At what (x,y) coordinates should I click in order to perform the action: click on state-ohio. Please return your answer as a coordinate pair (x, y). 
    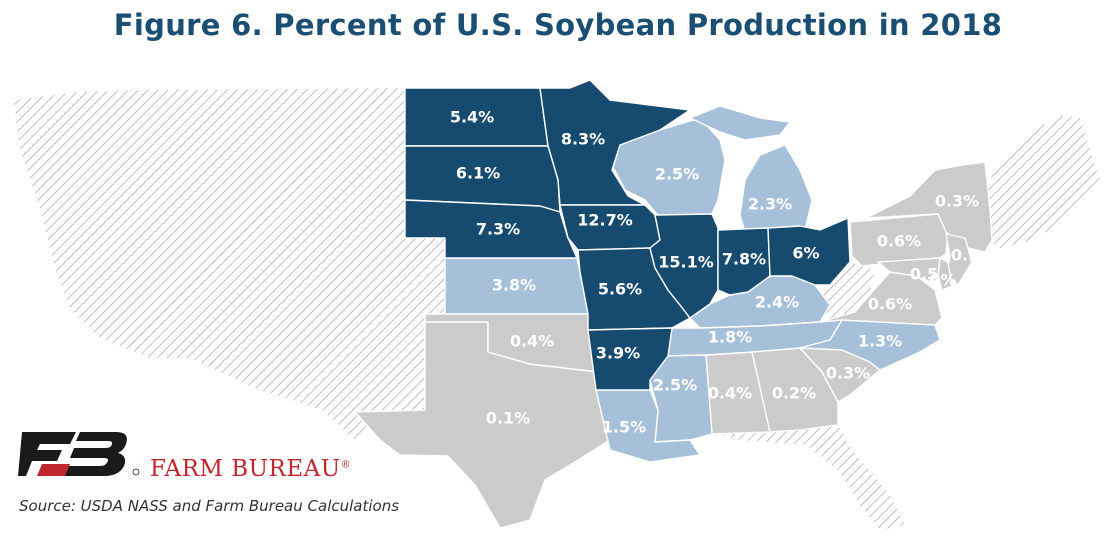
    Looking at the image, I should click on (809, 251).